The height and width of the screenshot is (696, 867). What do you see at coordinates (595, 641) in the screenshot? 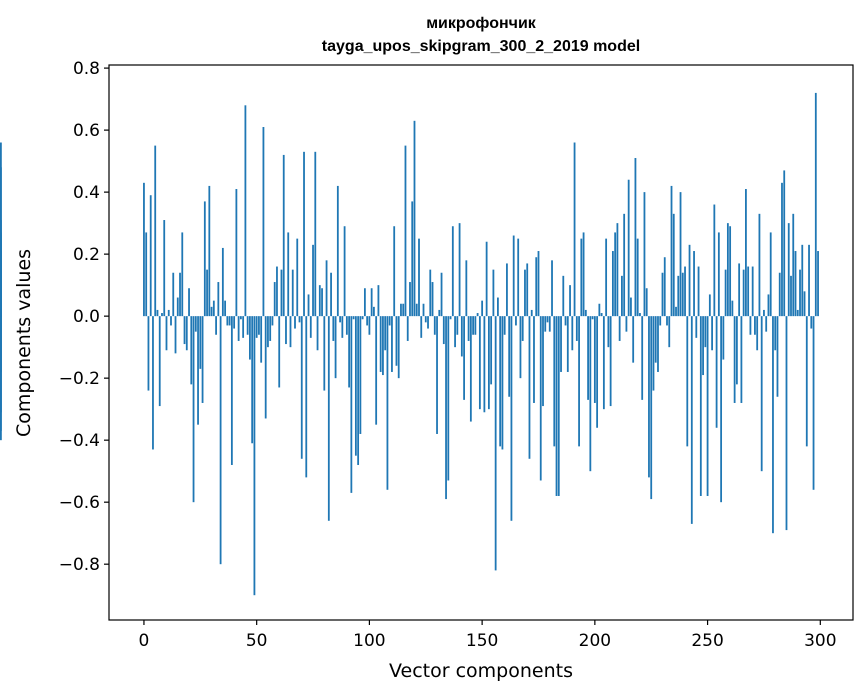
I see `x-tick-label: 200` at bounding box center [595, 641].